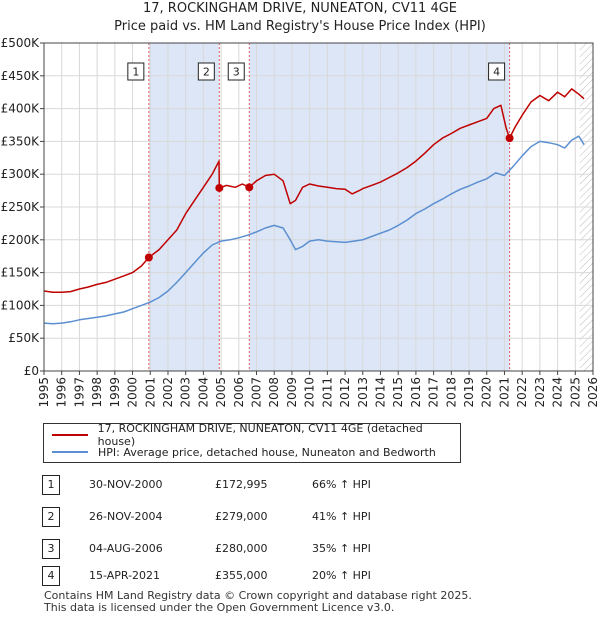  What do you see at coordinates (434, 392) in the screenshot?
I see `x-tick-label: 2017` at bounding box center [434, 392].